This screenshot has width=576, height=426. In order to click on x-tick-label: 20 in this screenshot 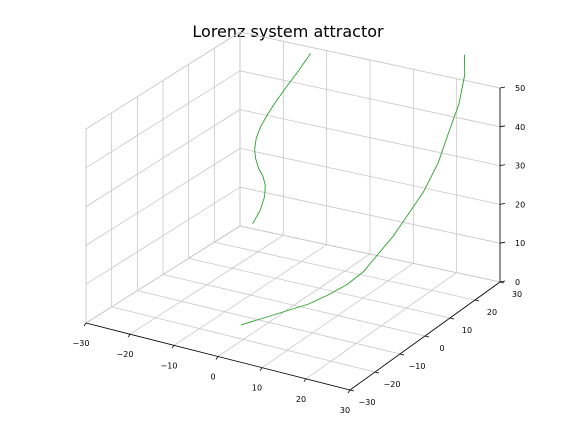, I will do `click(301, 399)`.